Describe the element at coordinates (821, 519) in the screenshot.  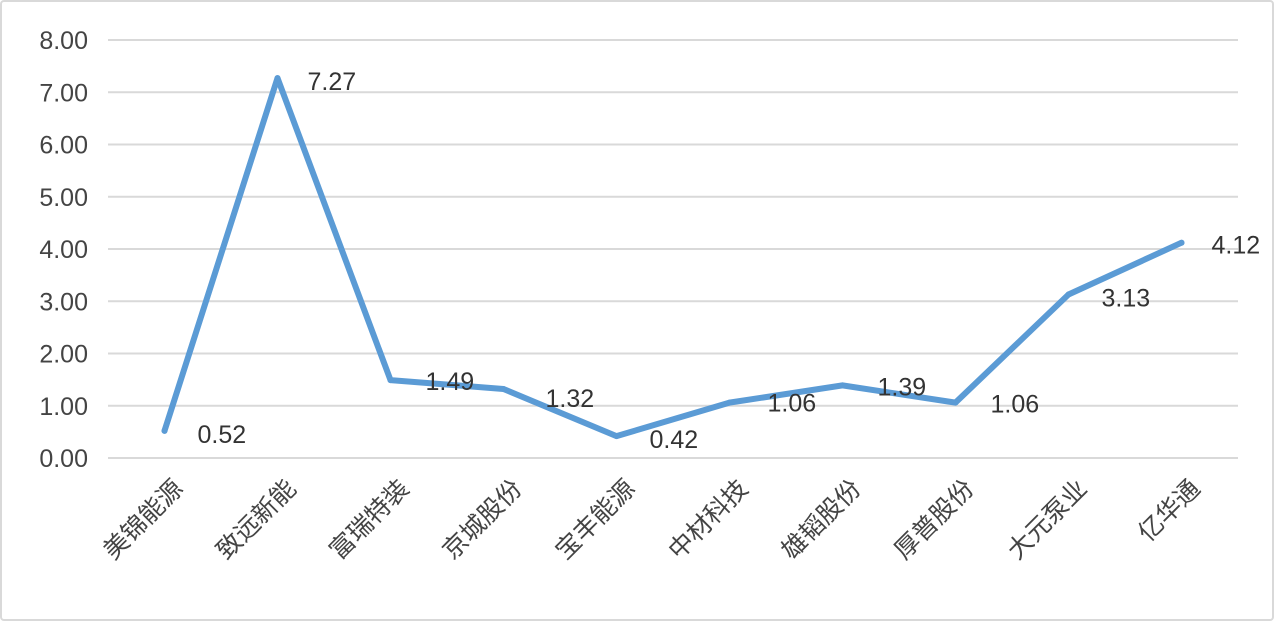
I see `x-tick-label: 雄韬股份` at that location.